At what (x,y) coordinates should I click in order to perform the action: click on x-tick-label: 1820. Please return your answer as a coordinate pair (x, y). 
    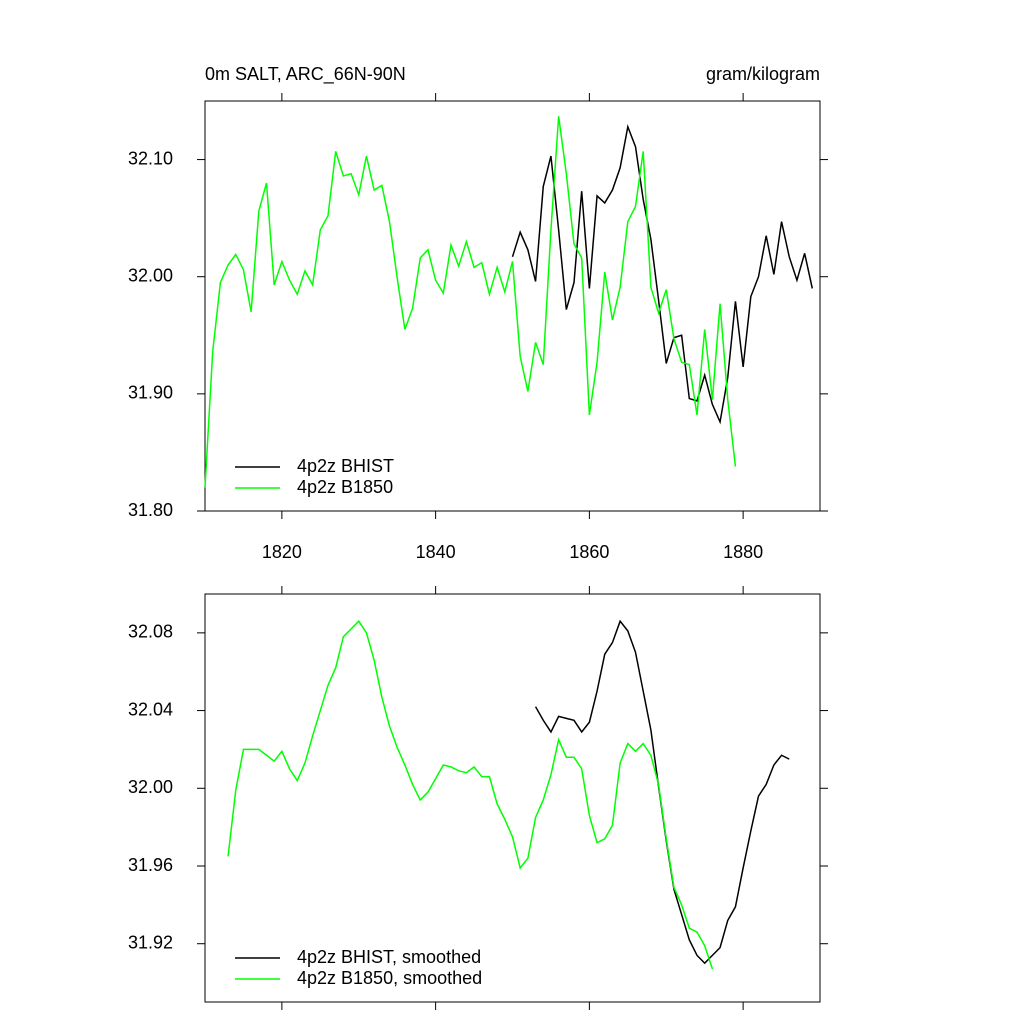
    Looking at the image, I should click on (282, 552).